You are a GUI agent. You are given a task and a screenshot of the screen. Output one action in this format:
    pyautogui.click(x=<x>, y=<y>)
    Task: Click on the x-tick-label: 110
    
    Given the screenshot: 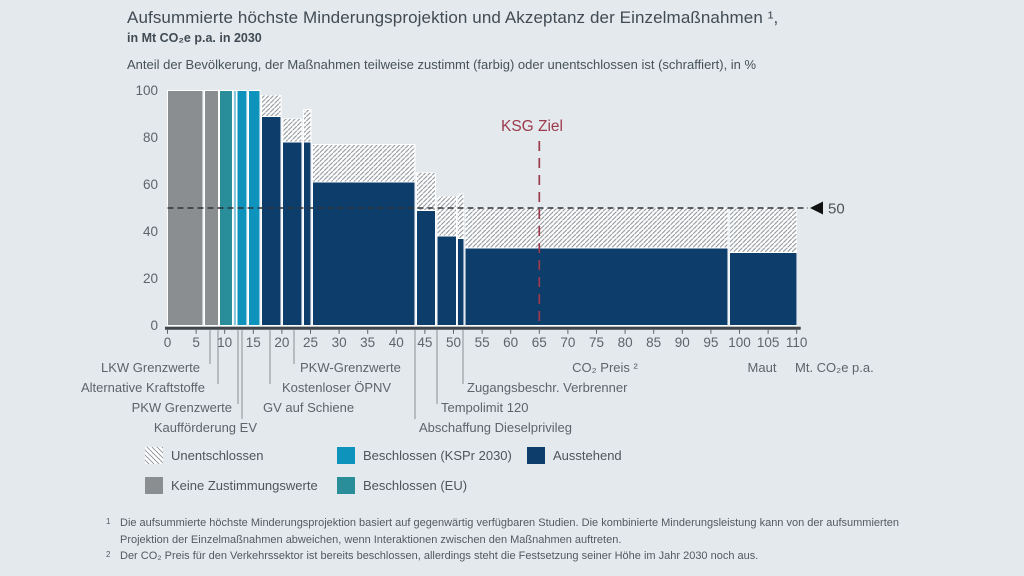 What is the action you would take?
    pyautogui.click(x=797, y=342)
    